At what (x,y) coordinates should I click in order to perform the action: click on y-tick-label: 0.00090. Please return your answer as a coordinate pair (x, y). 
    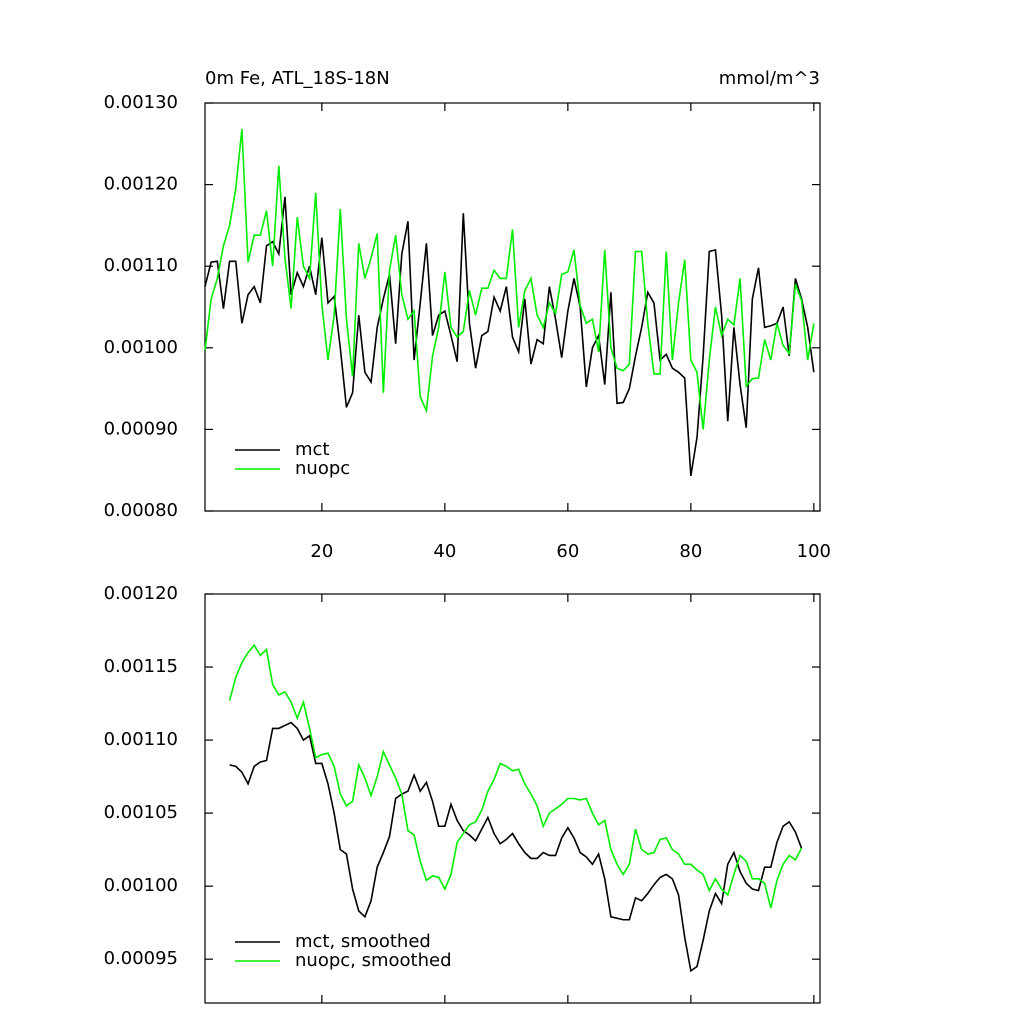
    Looking at the image, I should click on (141, 428).